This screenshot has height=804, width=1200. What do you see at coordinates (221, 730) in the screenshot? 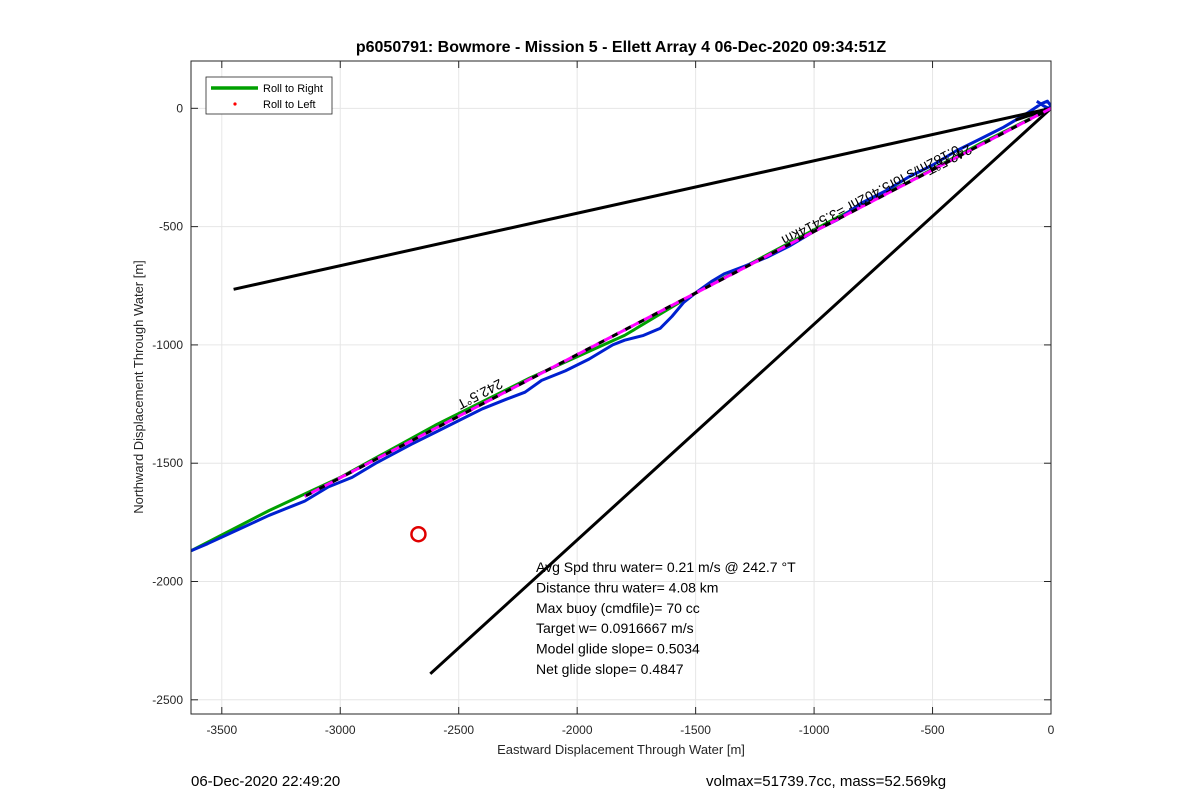
I see `x-tick-label: -3500` at bounding box center [221, 730].